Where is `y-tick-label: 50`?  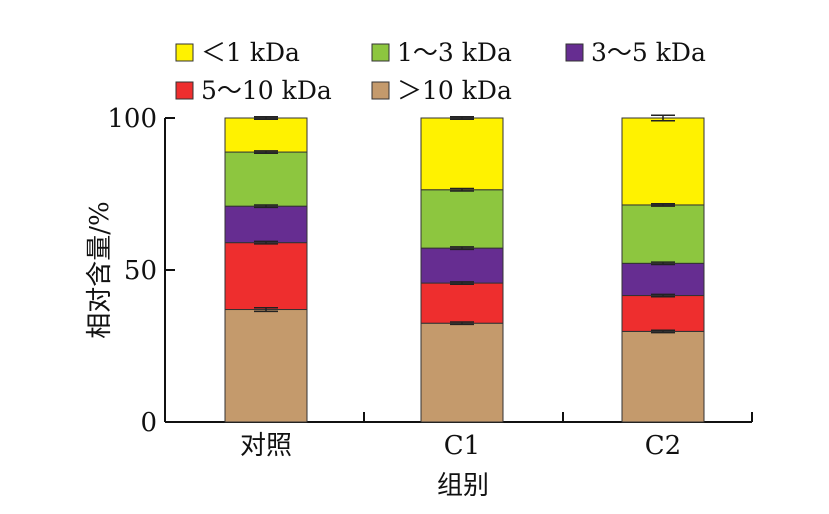 y-tick-label: 50 is located at coordinates (140, 271).